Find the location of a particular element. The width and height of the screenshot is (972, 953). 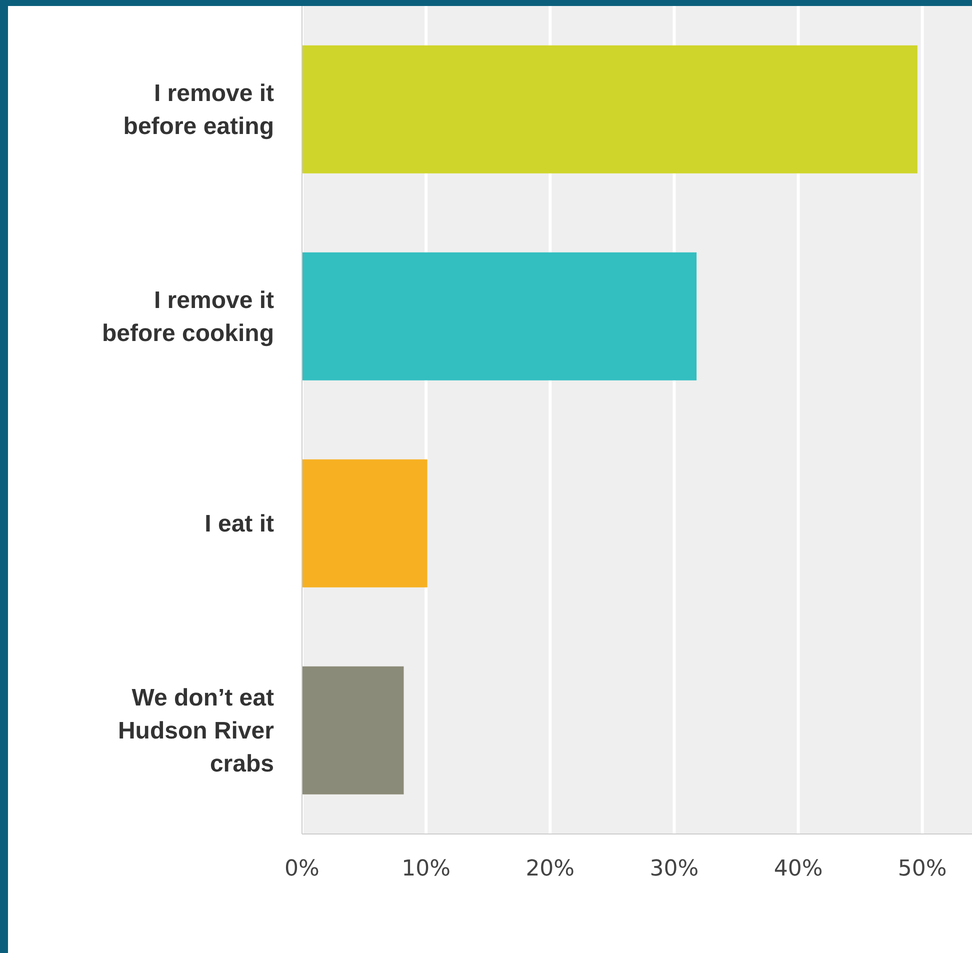

y-tick-label: I remove it before cooking is located at coordinates (188, 316).